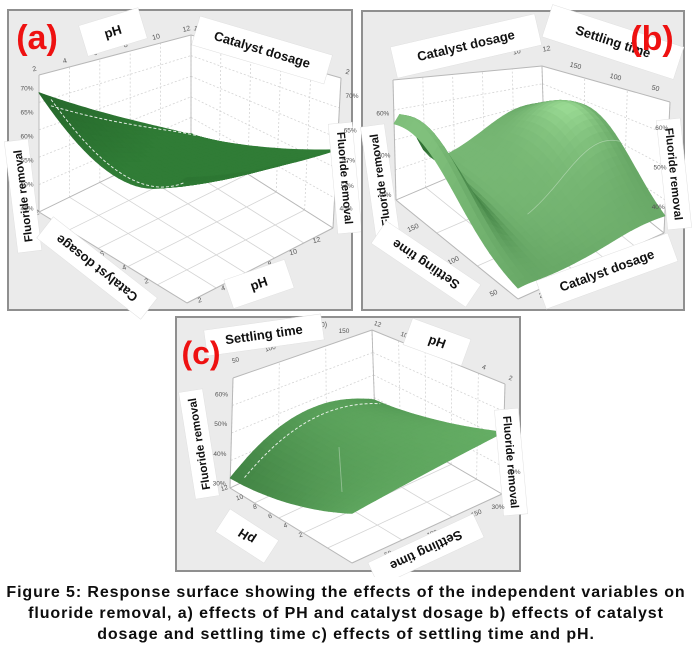 This screenshot has height=667, width=692. I want to click on svg-text: 57%, so click(348, 161).